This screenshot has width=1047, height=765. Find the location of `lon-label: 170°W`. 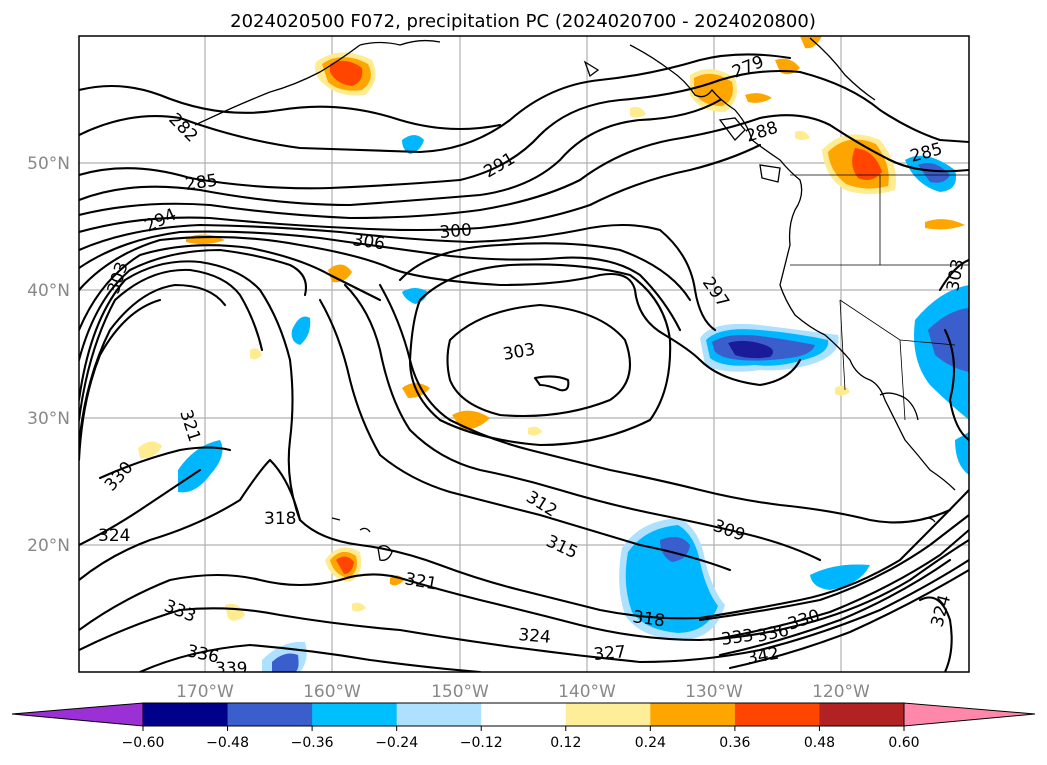

lon-label: 170°W is located at coordinates (205, 692).